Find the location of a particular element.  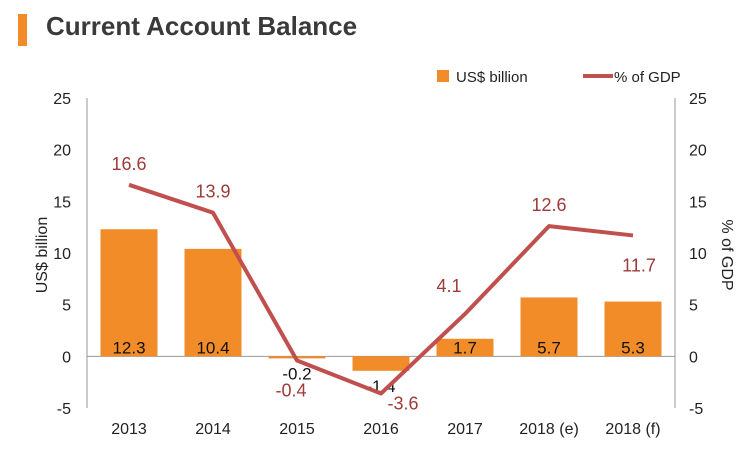

line-data-label: 11.7 is located at coordinates (639, 265).